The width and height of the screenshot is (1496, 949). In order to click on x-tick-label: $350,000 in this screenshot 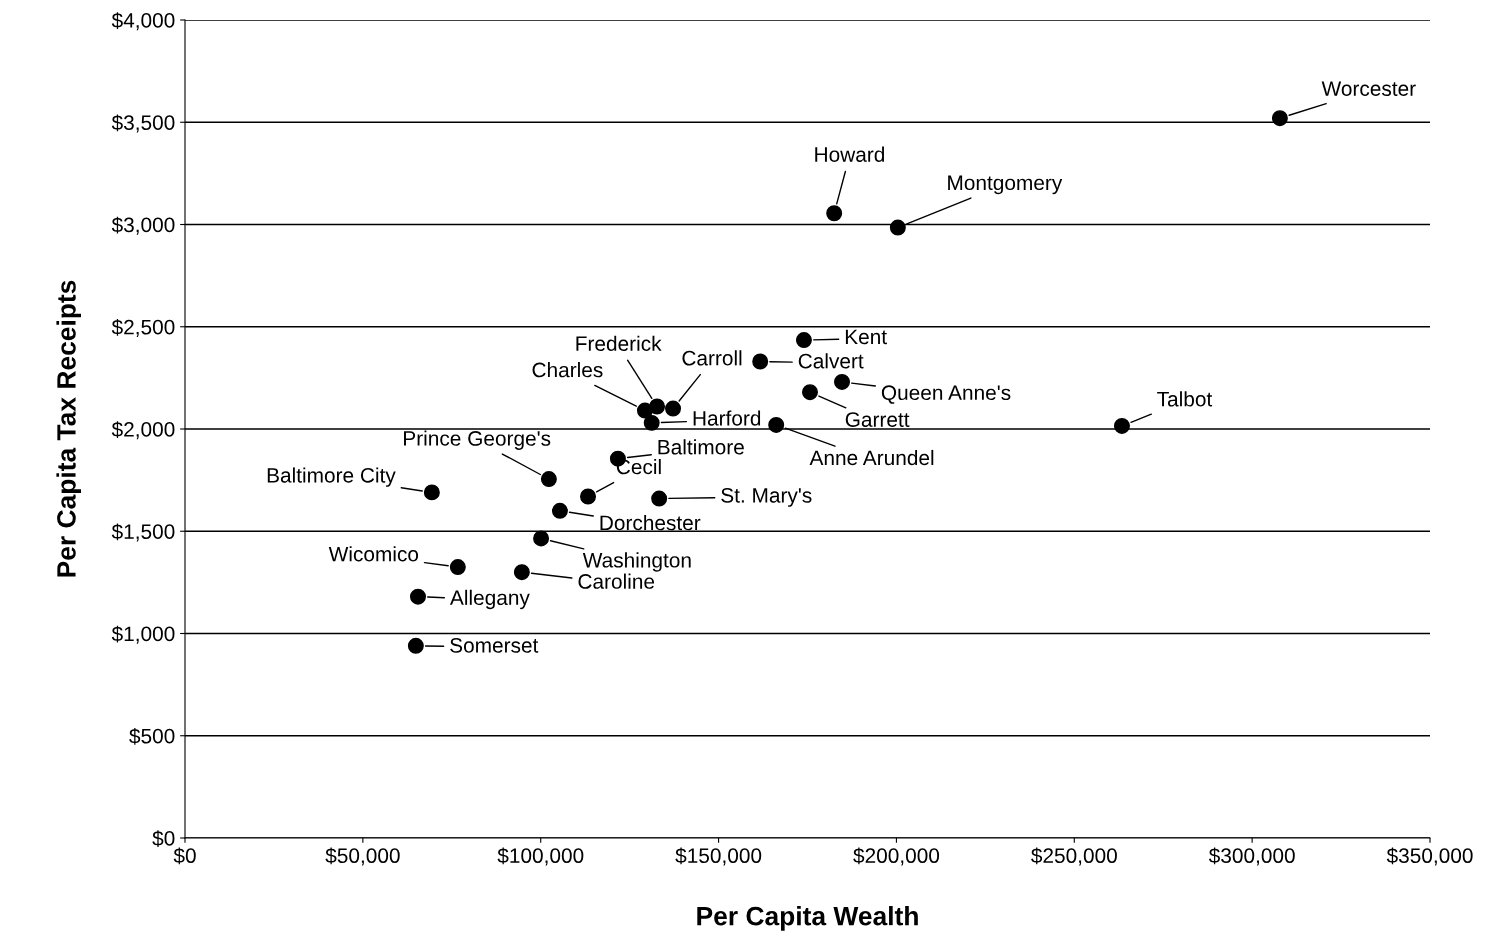, I will do `click(1429, 856)`.